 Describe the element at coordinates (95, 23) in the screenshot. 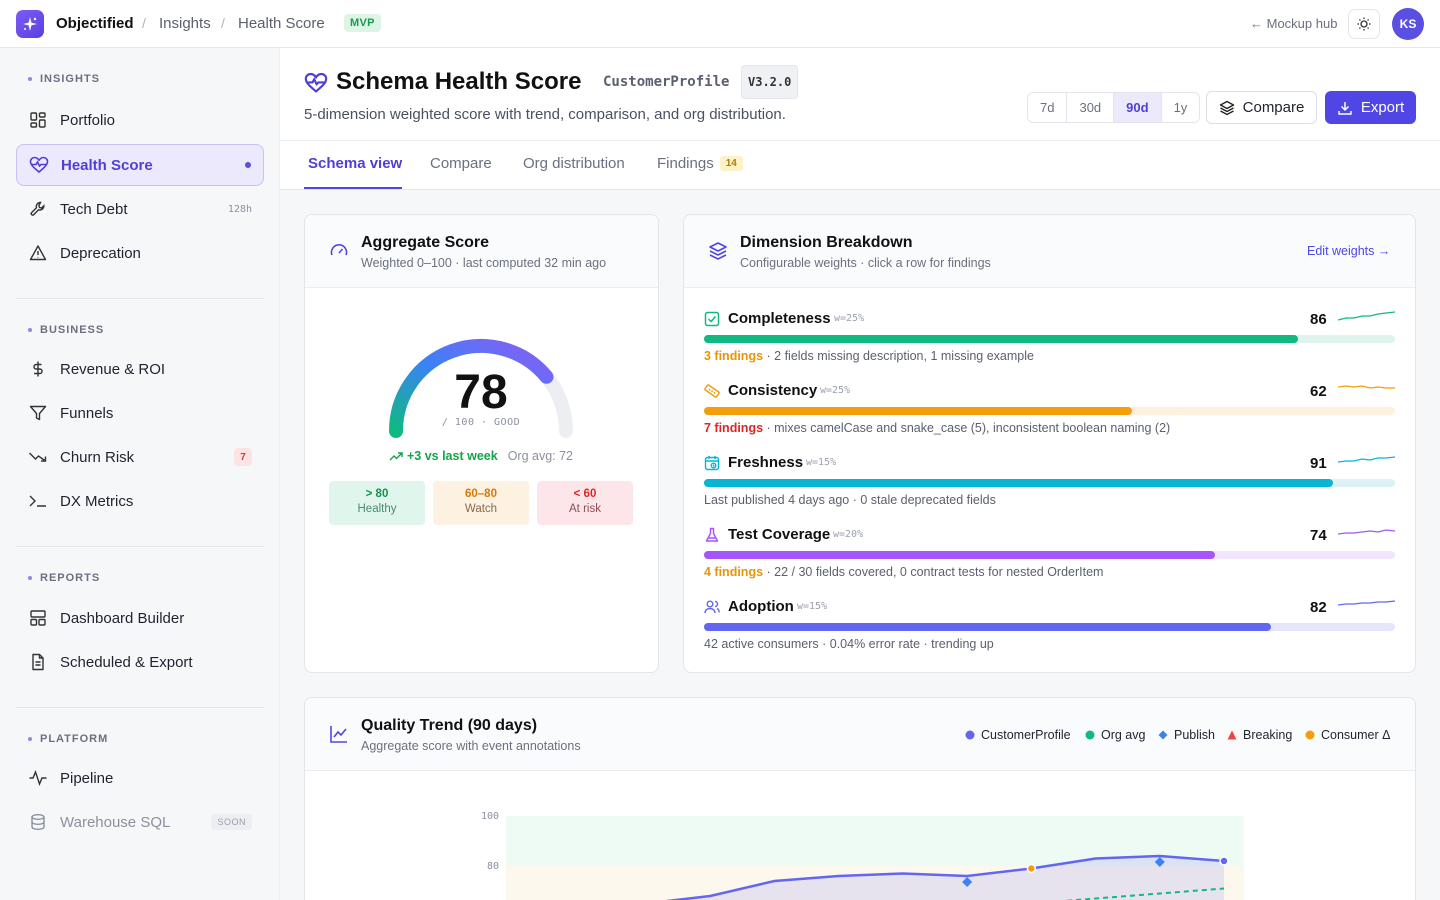

I see `brand-name: Objectified` at that location.